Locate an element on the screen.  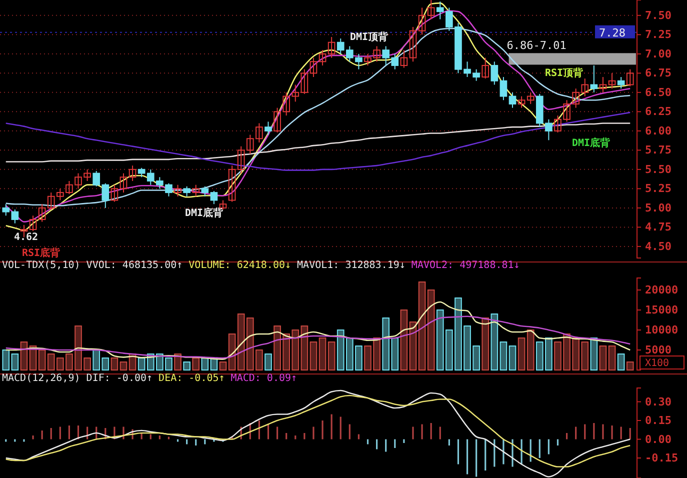
y-tick-label: 4.75 is located at coordinates (658, 227).